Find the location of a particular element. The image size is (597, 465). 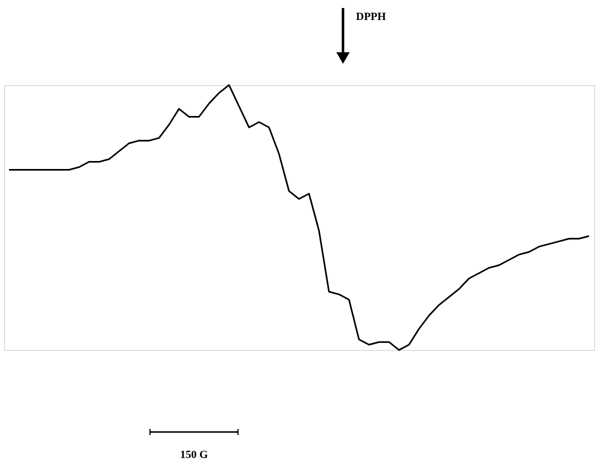

text: 150 G is located at coordinates (194, 455).